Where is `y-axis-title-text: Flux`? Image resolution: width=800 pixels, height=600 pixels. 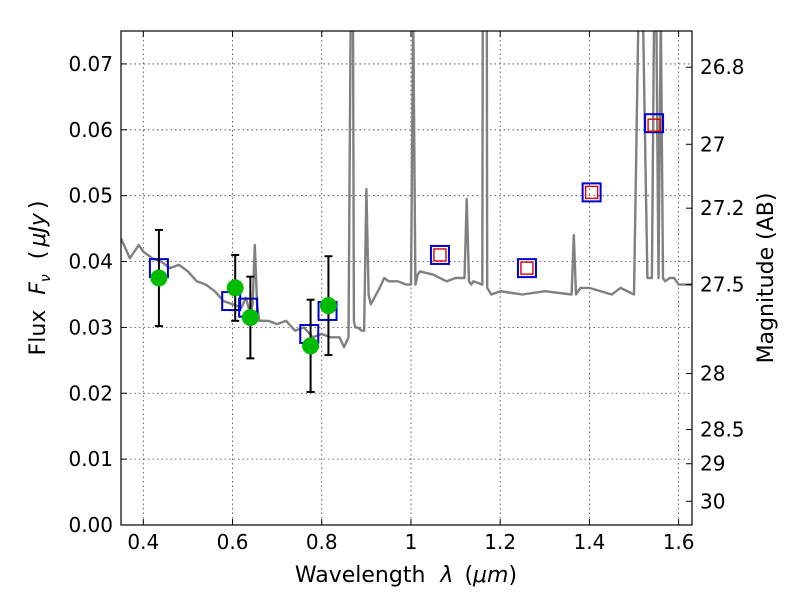
y-axis-title-text: Flux is located at coordinates (38, 333).